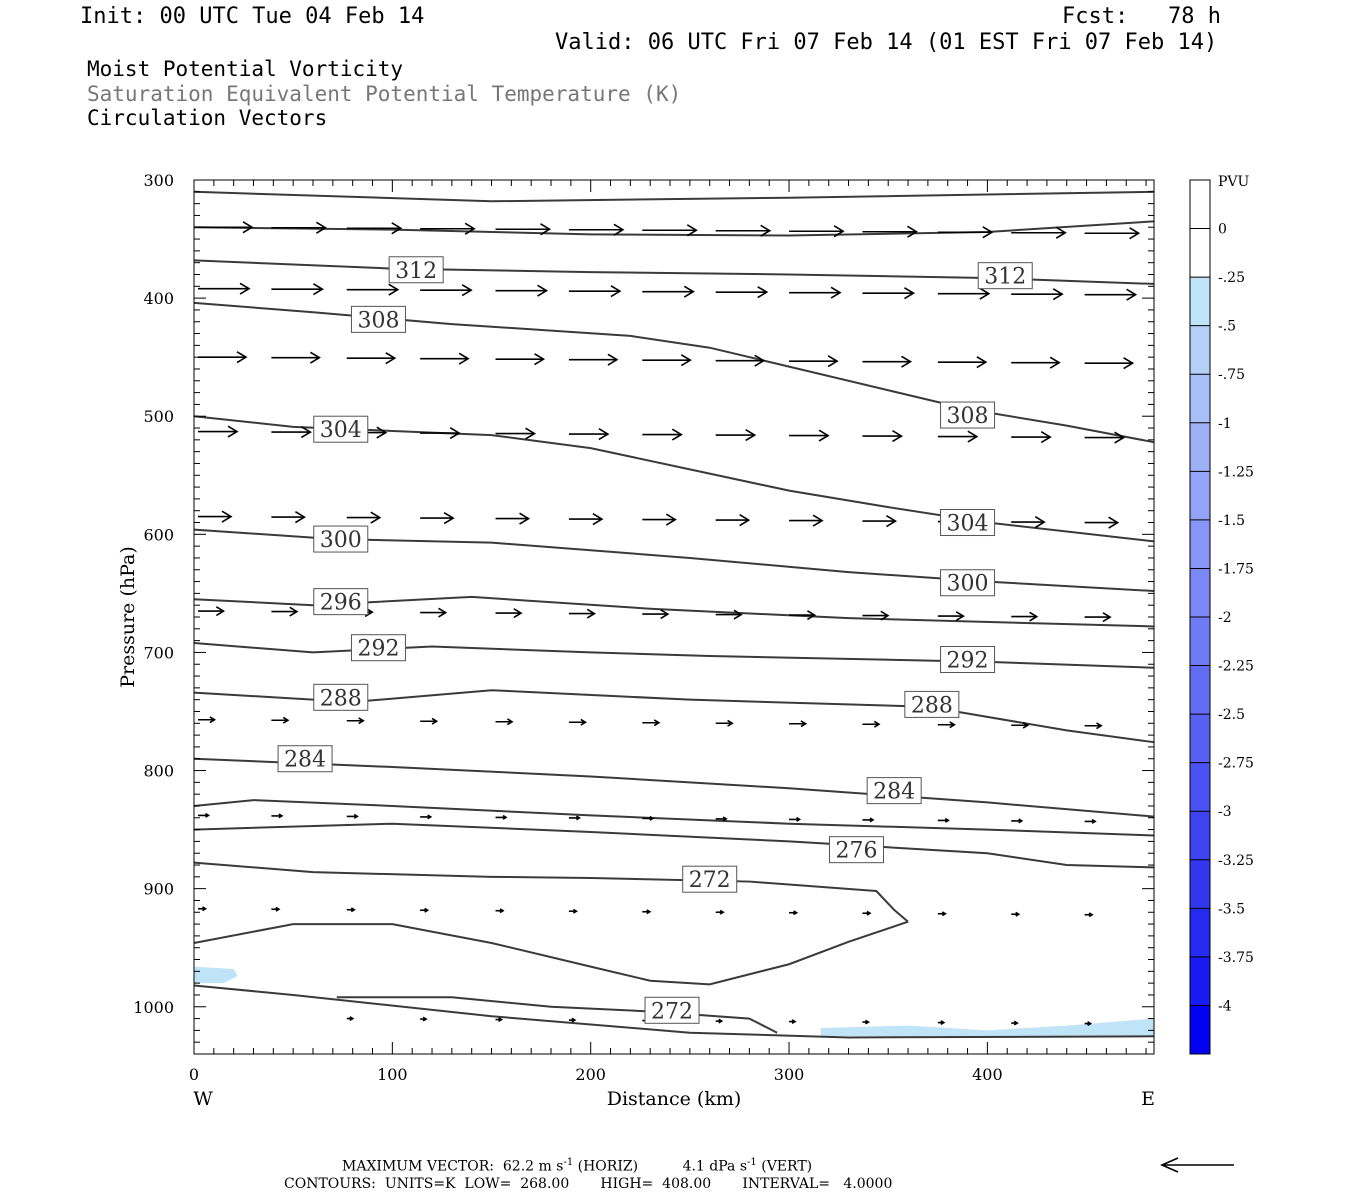 This screenshot has width=1350, height=1200. I want to click on x-tick-label: 400, so click(987, 1074).